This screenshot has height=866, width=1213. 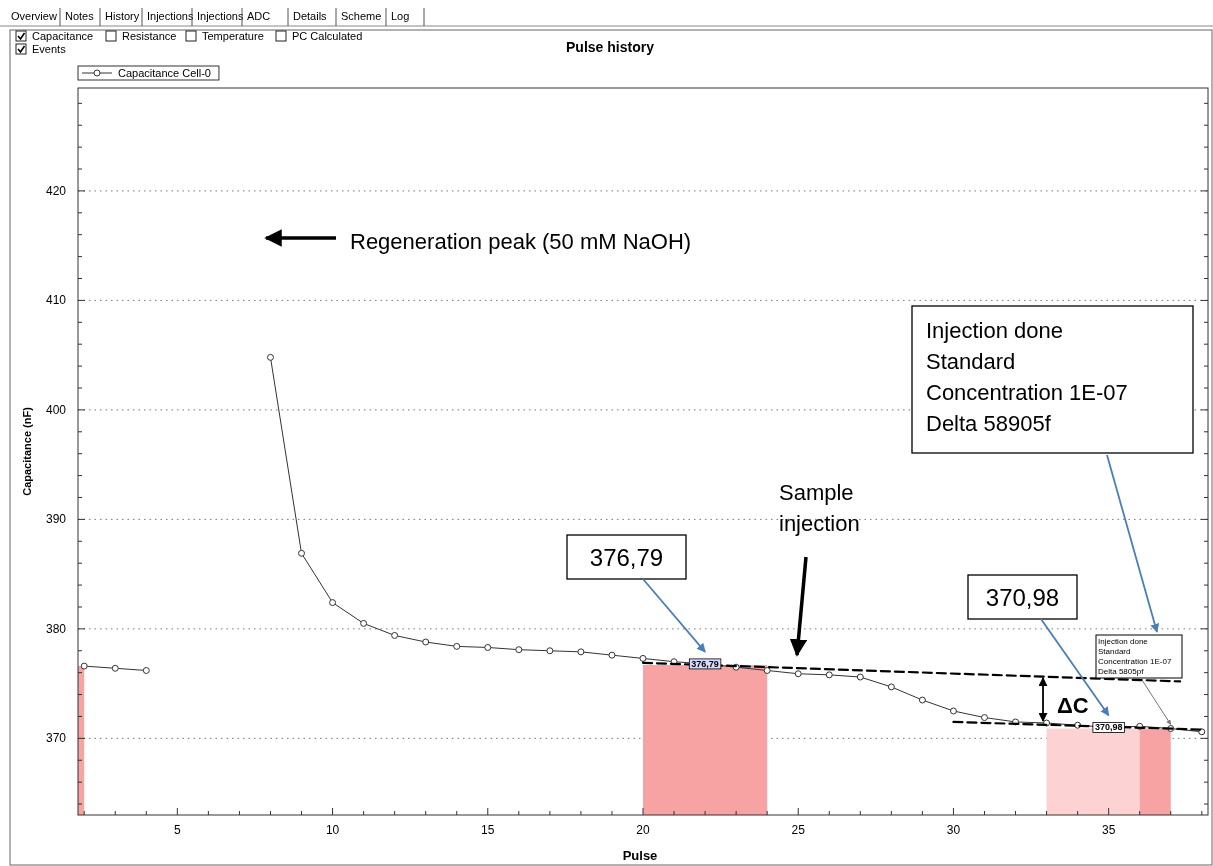 What do you see at coordinates (521, 241) in the screenshot?
I see `annotation: Regeneration peak (50 mM NaOH)` at bounding box center [521, 241].